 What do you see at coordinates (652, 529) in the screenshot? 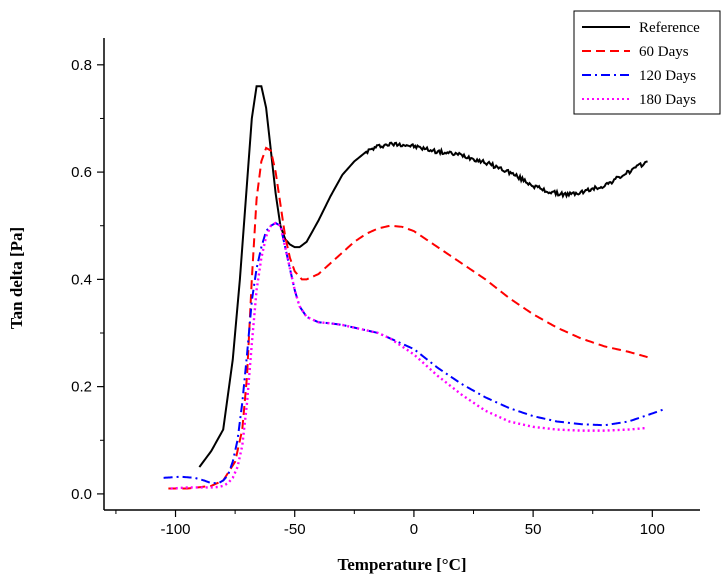
I see `x-tick-label: 100` at bounding box center [652, 529].